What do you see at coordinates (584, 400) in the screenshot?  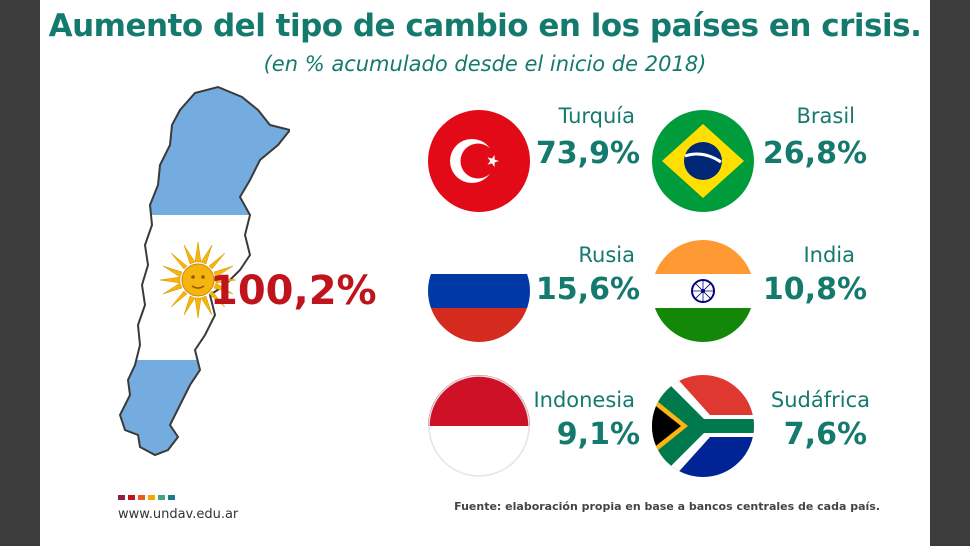 I see `country-name-indonesia: Indonesia` at bounding box center [584, 400].